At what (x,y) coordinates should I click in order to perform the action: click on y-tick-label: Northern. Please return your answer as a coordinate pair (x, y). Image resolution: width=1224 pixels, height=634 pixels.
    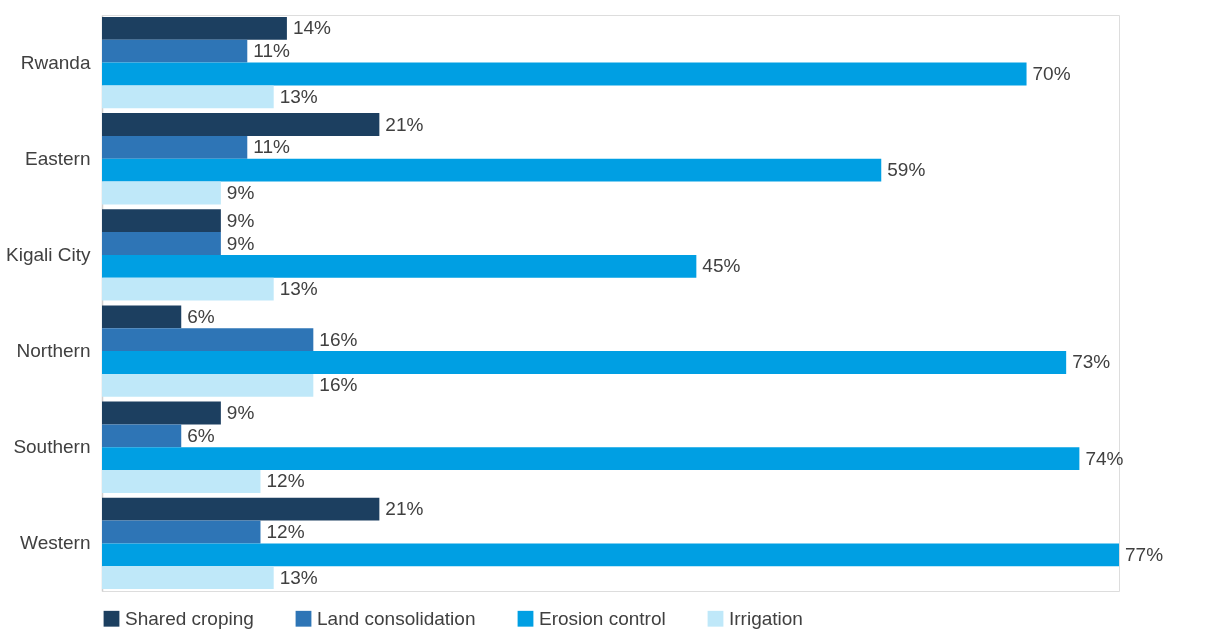
    Looking at the image, I should click on (53, 351).